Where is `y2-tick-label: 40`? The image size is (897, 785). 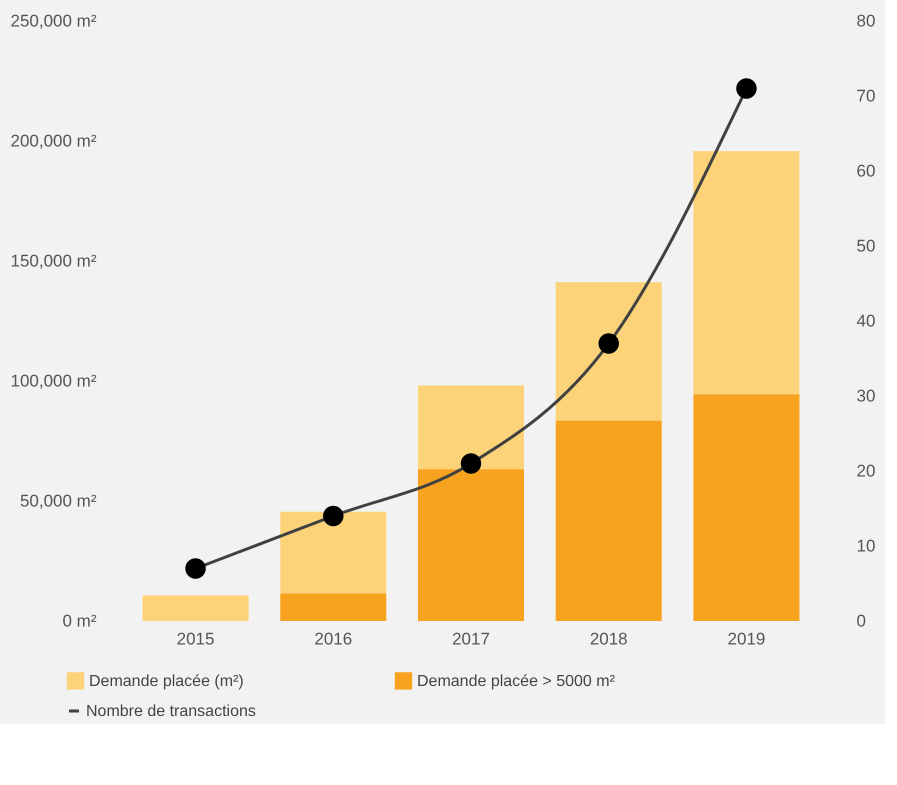
y2-tick-label: 40 is located at coordinates (866, 321).